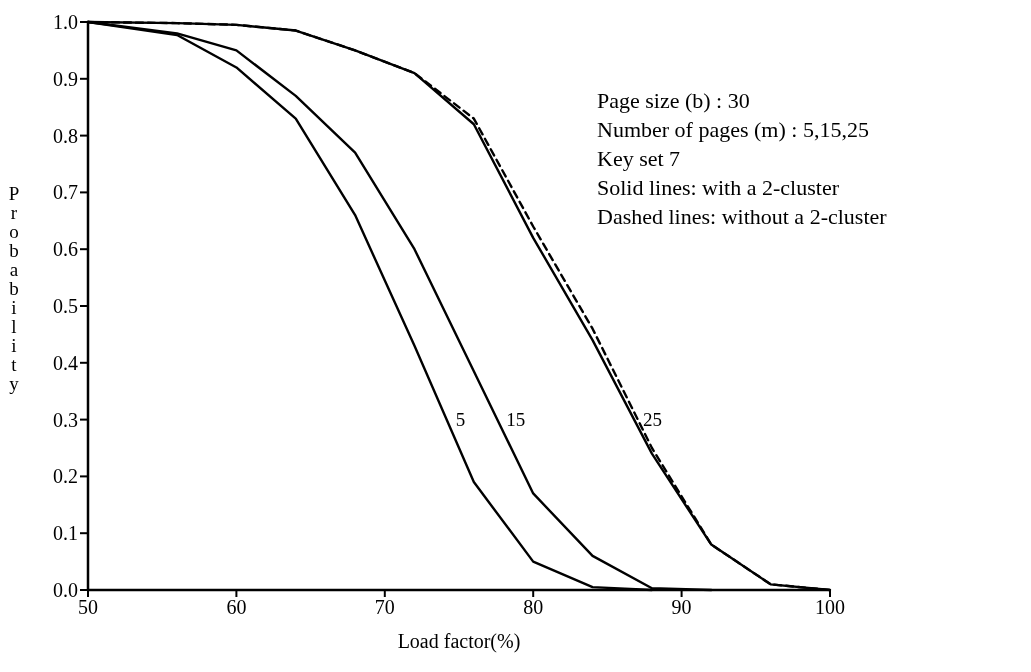 The height and width of the screenshot is (672, 1031). I want to click on annotation: Key set 7, so click(639, 158).